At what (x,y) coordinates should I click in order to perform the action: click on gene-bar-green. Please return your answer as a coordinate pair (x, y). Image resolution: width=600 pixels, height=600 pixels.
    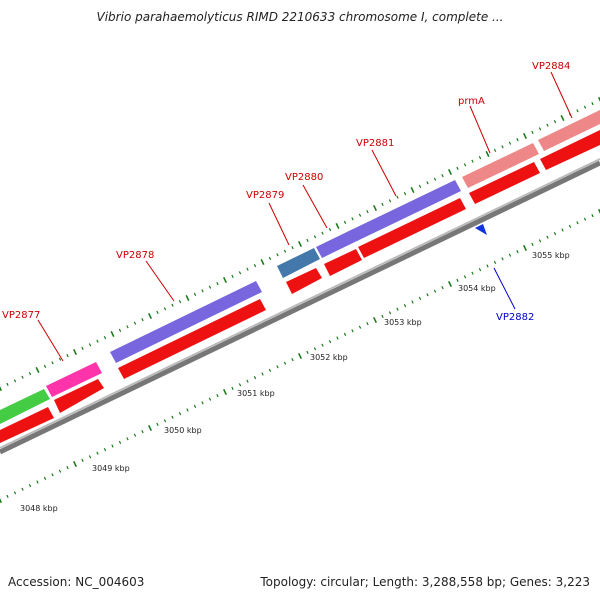
    Looking at the image, I should click on (25, 406).